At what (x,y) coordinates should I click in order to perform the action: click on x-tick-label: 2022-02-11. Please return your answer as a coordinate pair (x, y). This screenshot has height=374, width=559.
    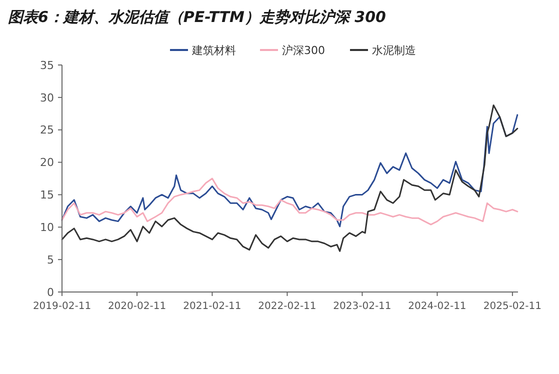
    Looking at the image, I should click on (287, 306).